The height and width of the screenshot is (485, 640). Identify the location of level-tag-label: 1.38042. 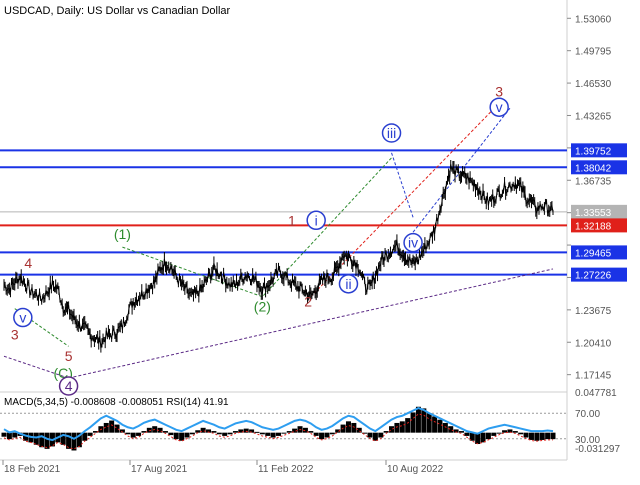
(593, 168).